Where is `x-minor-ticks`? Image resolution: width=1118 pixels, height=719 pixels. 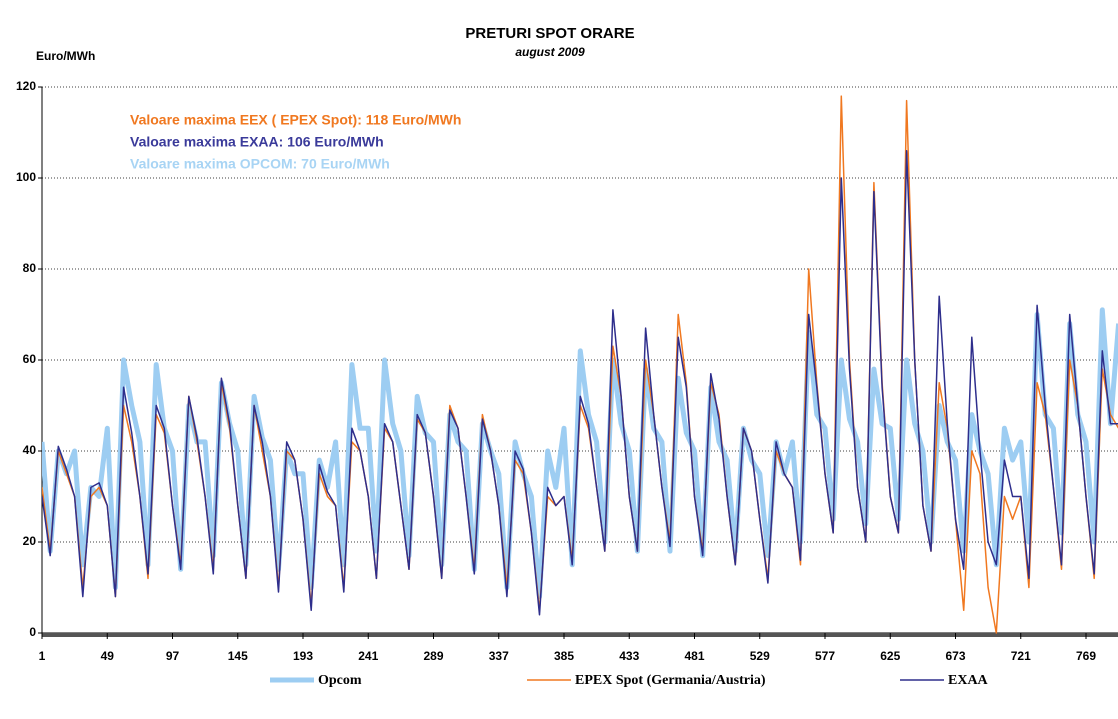 x-minor-ticks is located at coordinates (580, 635).